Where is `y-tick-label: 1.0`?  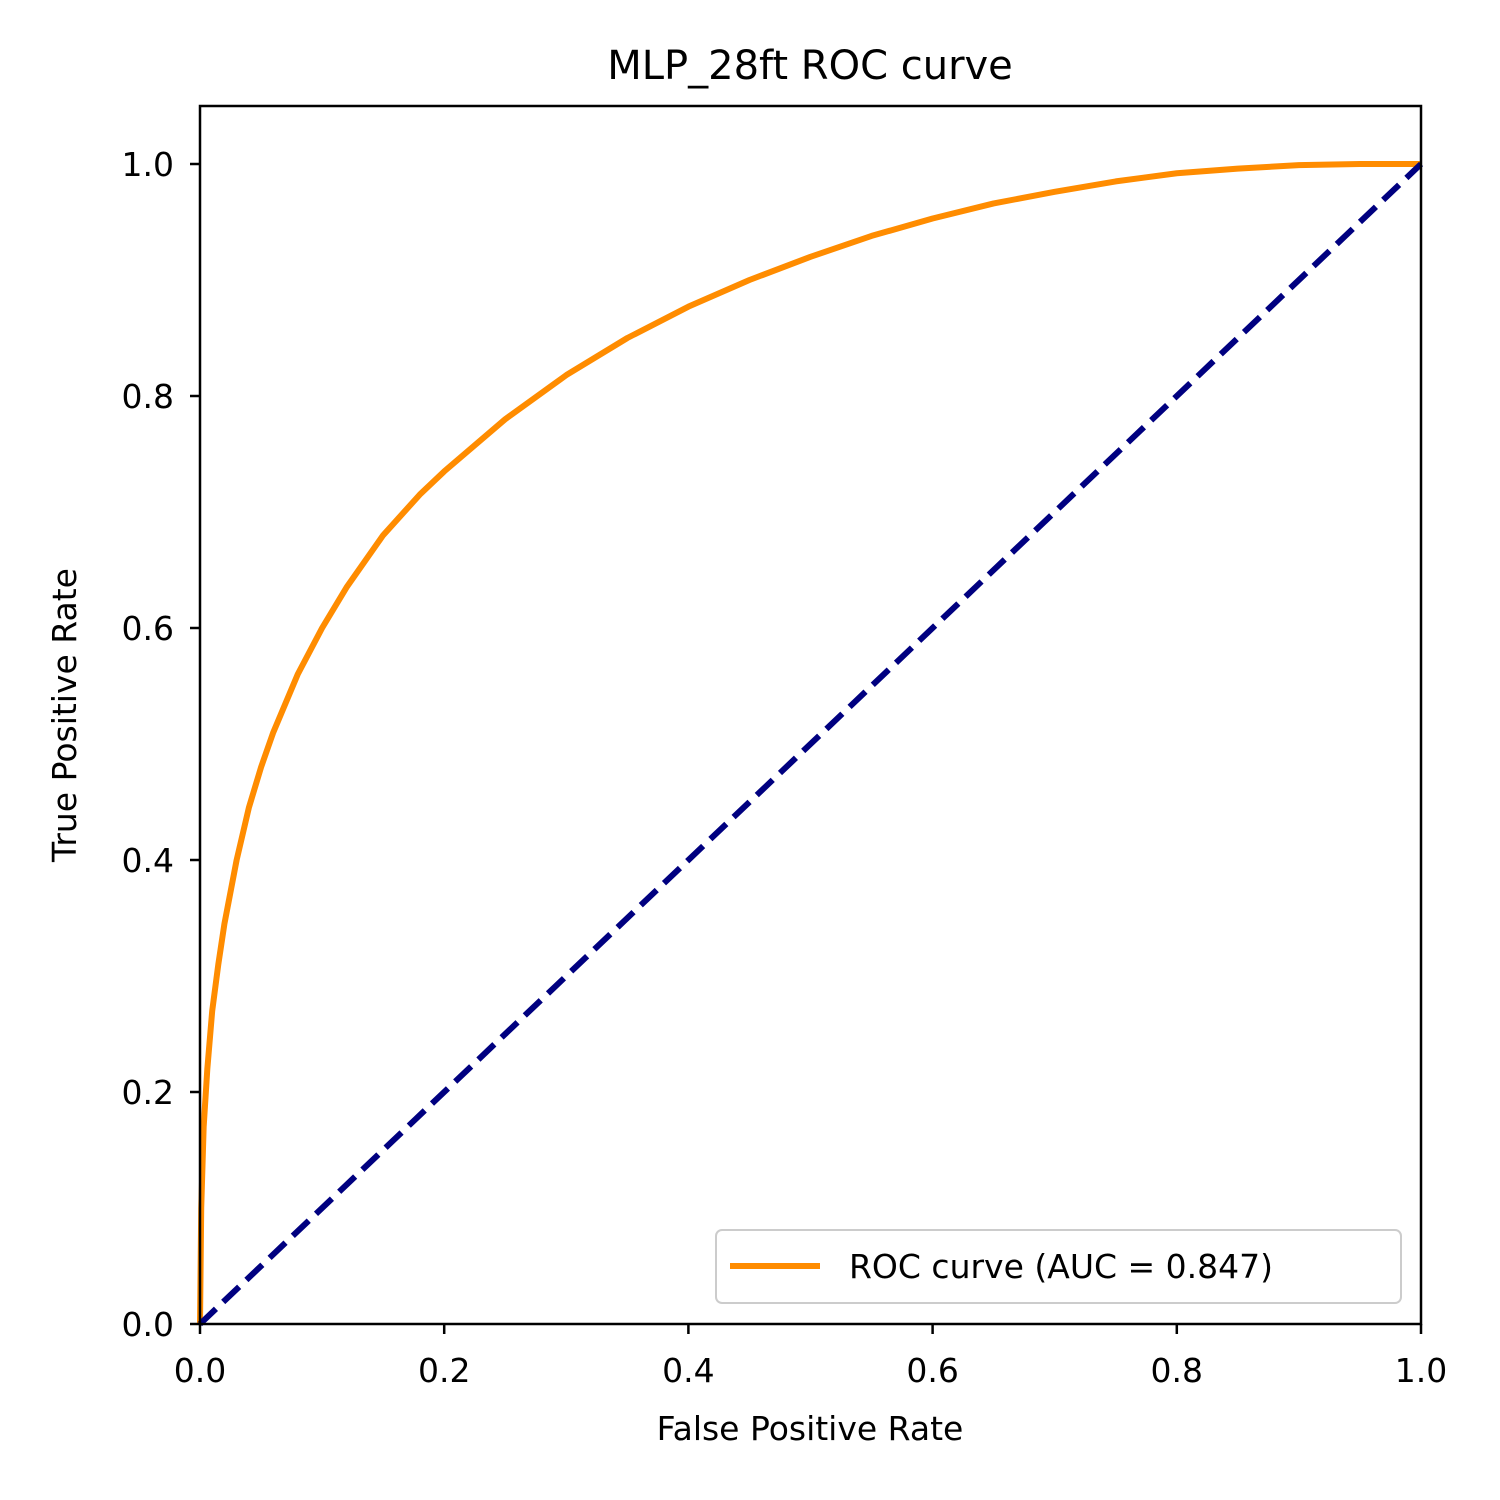
y-tick-label: 1.0 is located at coordinates (148, 164).